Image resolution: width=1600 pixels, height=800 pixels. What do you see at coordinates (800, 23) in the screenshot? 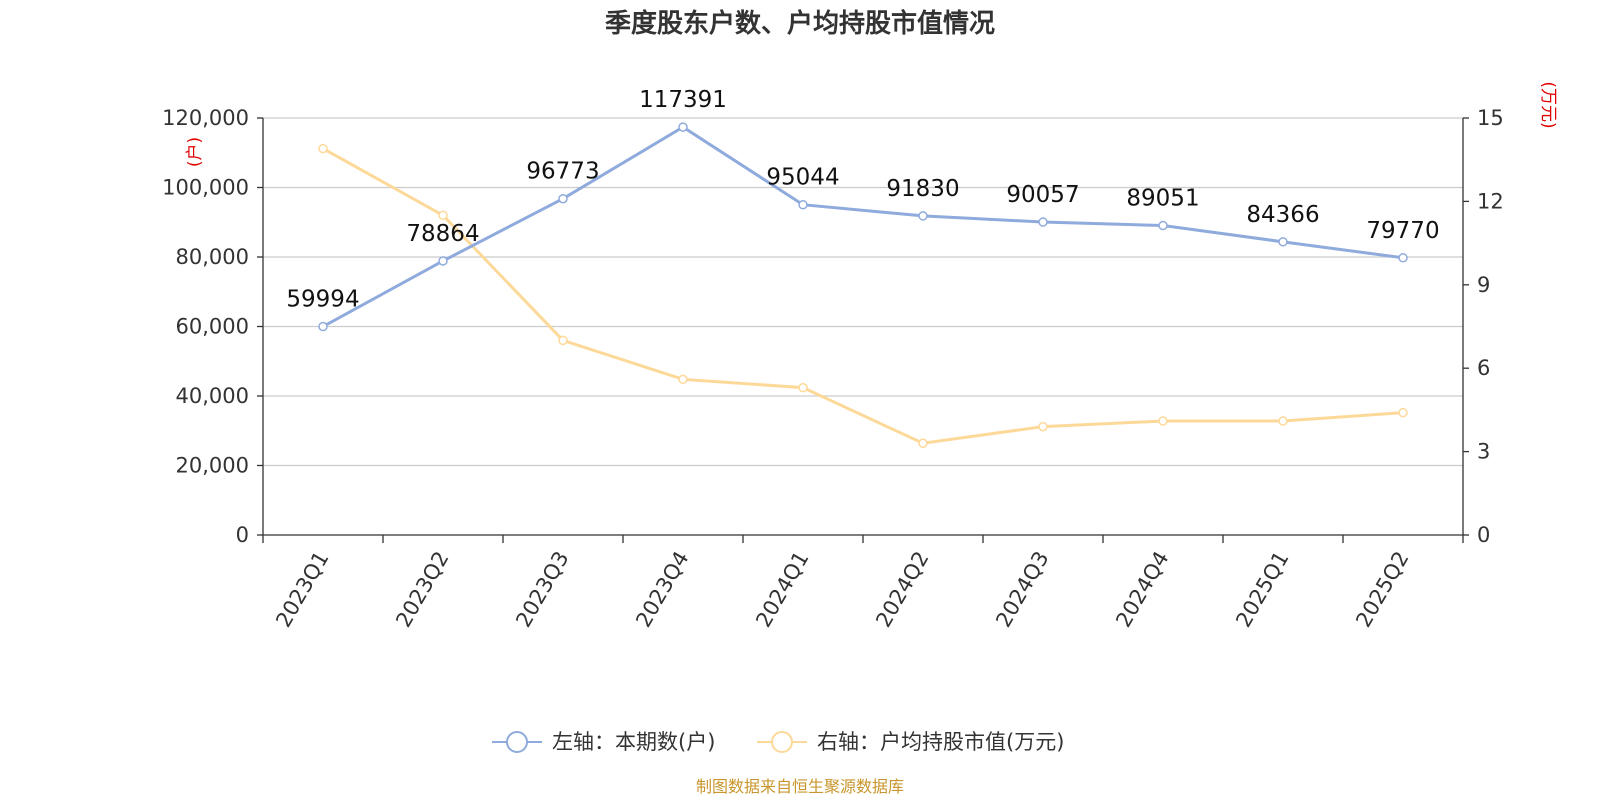
I see `chart-title: 季度股东户数、户均持股市值情况` at bounding box center [800, 23].